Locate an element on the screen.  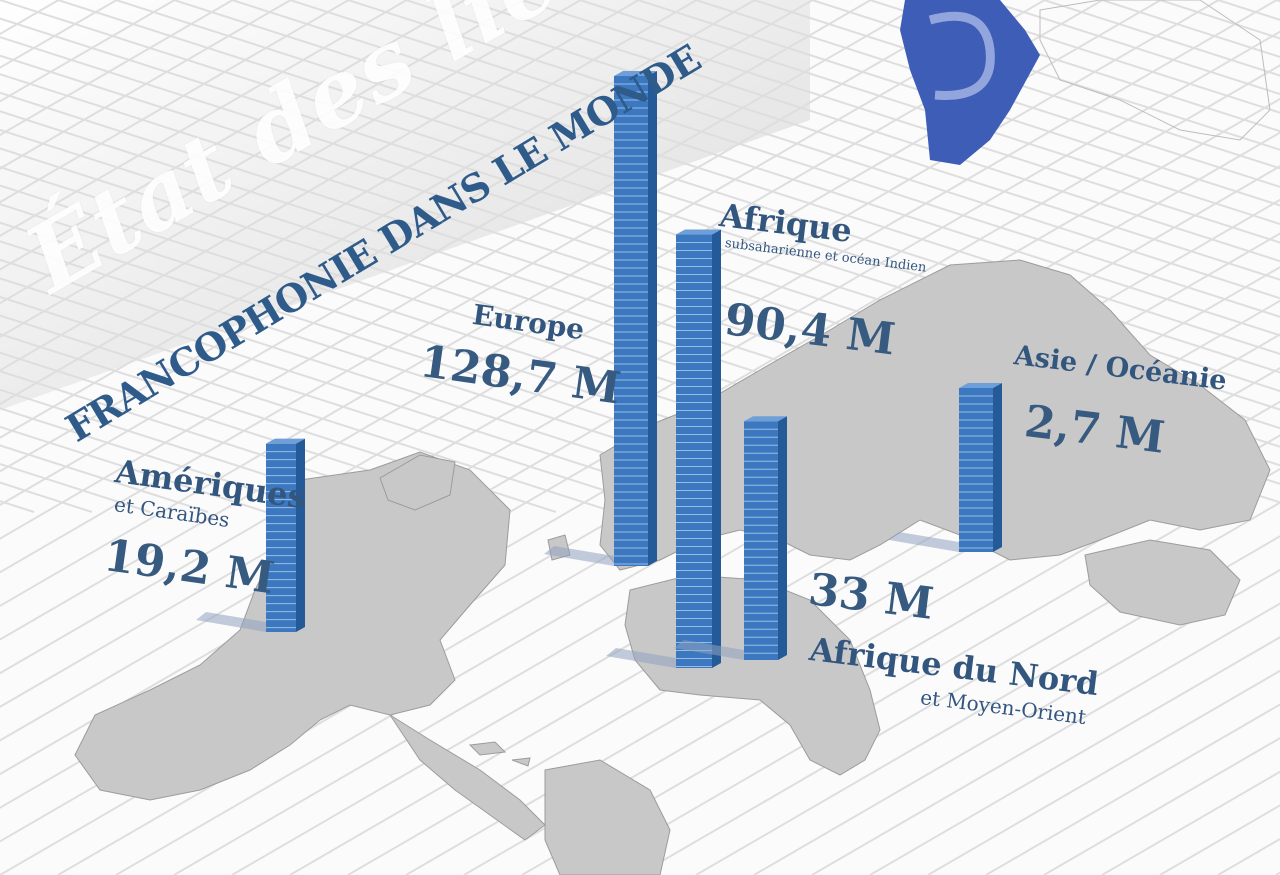
africa-highlight-shape is located at coordinates (970, 82).